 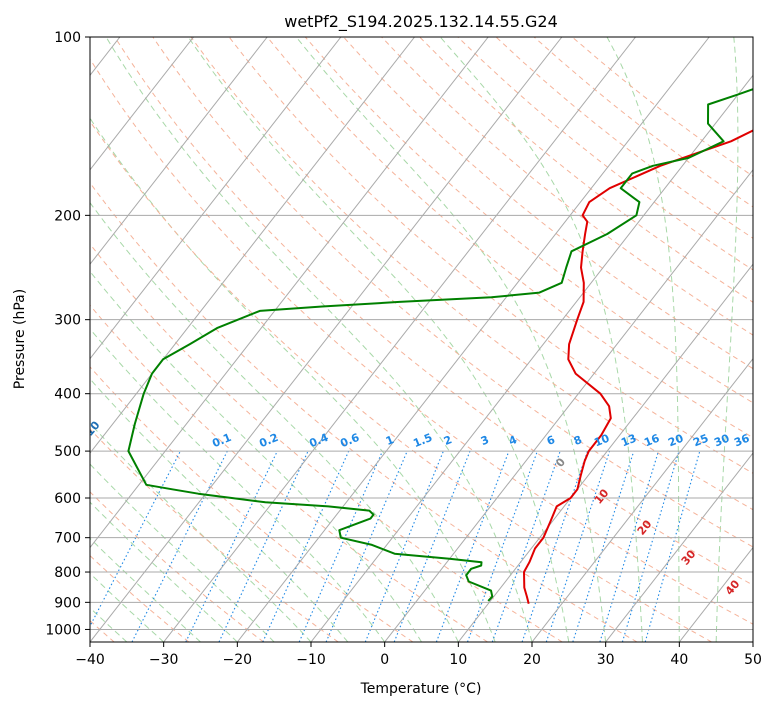 What do you see at coordinates (20, 339) in the screenshot?
I see `y-axis-title: Pressure (hPa)` at bounding box center [20, 339].